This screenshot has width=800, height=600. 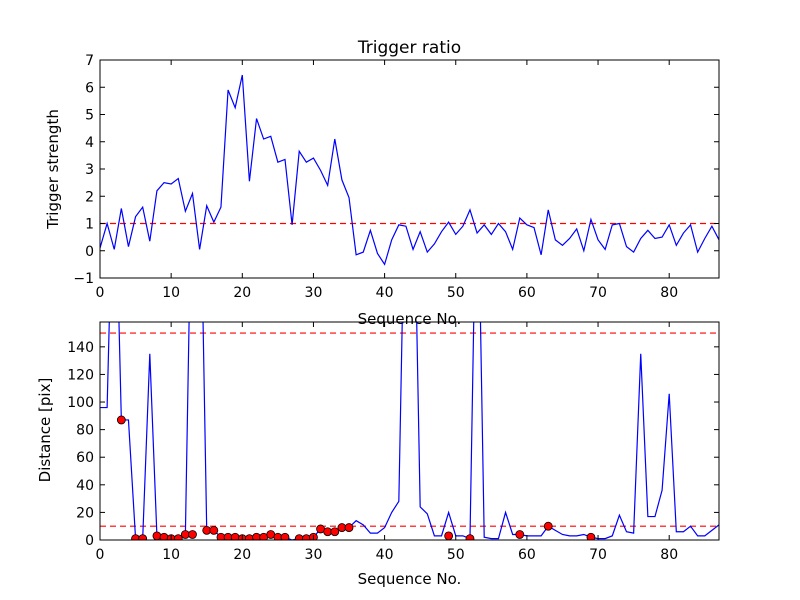 I want to click on y-tick-label: 2, so click(x=89, y=197).